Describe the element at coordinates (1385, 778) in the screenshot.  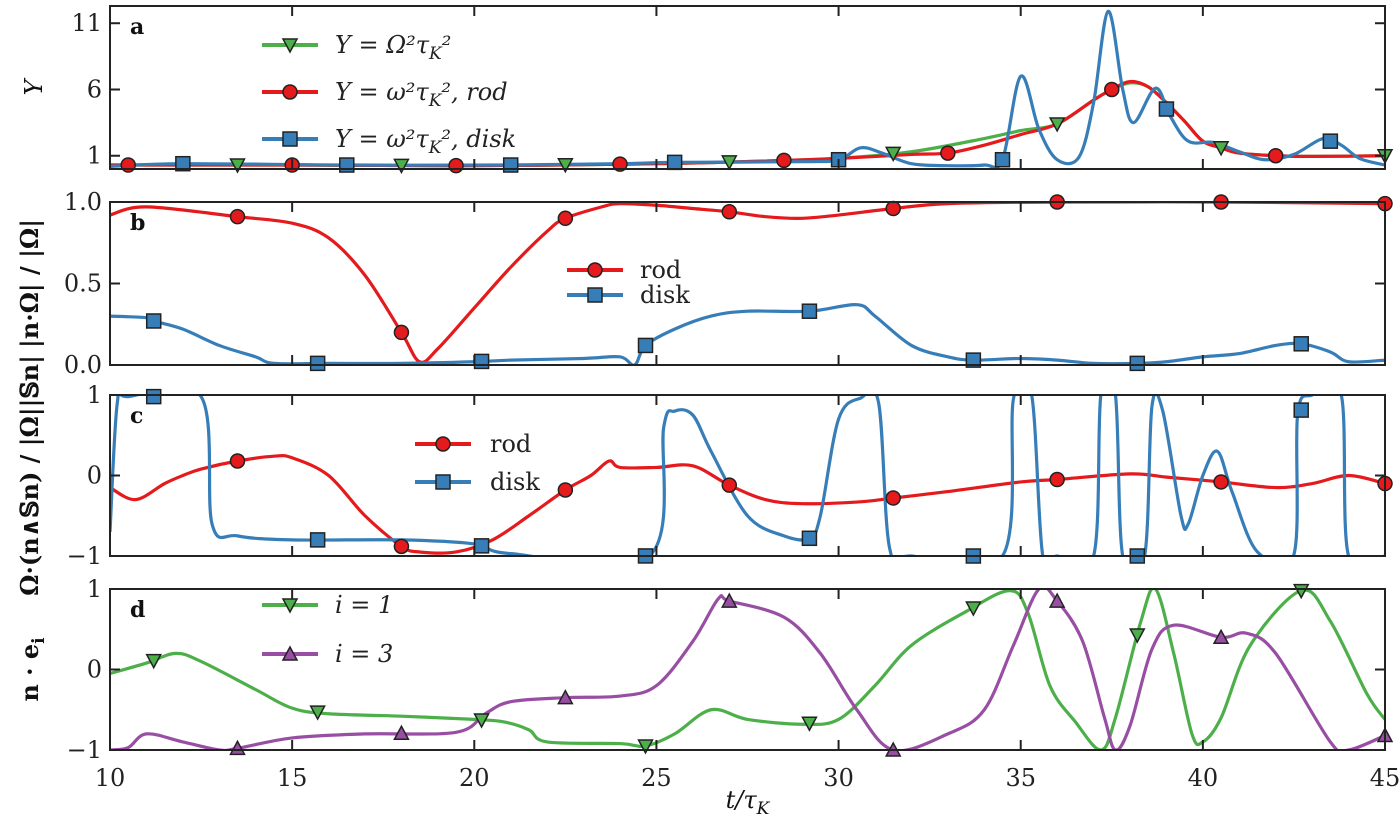
I see `x-tick-label: 45` at that location.